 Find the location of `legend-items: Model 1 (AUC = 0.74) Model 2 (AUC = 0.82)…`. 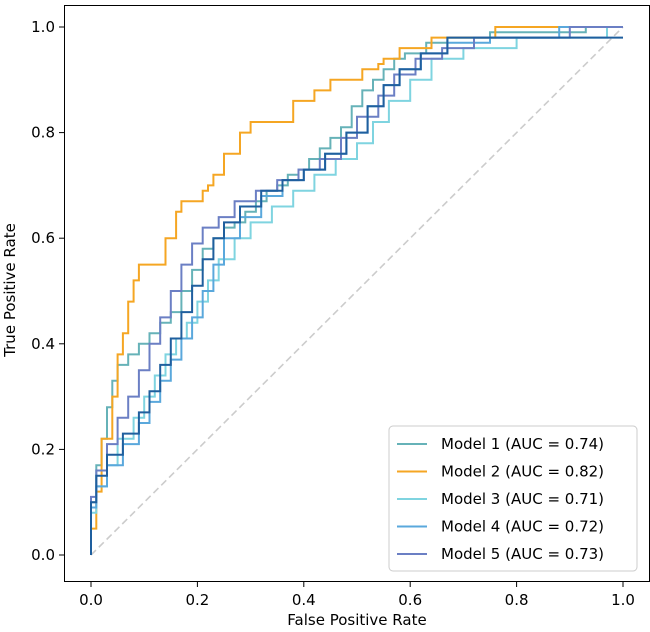

legend-items: Model 1 (AUC = 0.74) Model 2 (AUC = 0.82)… is located at coordinates (500, 499).